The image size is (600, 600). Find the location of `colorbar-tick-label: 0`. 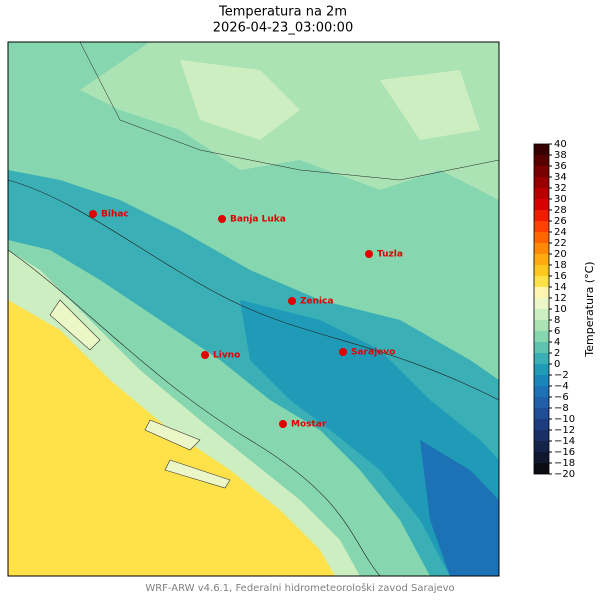

colorbar-tick-label: 0 is located at coordinates (557, 364).